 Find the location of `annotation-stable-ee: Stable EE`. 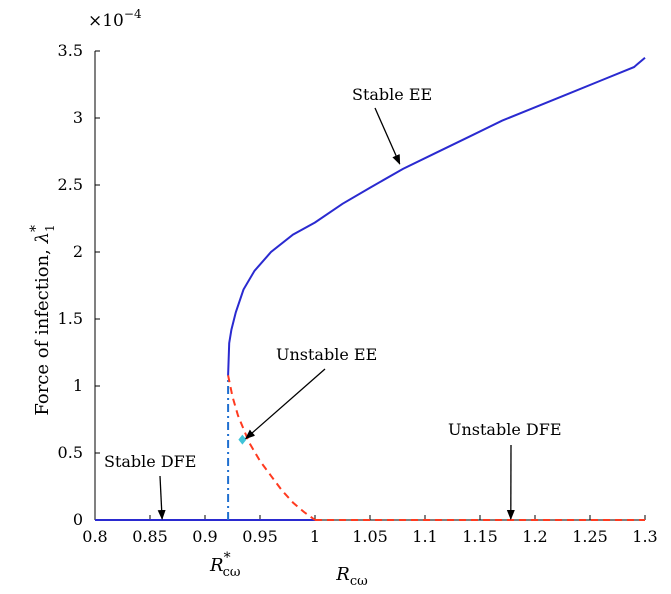

annotation-stable-ee: Stable EE is located at coordinates (392, 94).